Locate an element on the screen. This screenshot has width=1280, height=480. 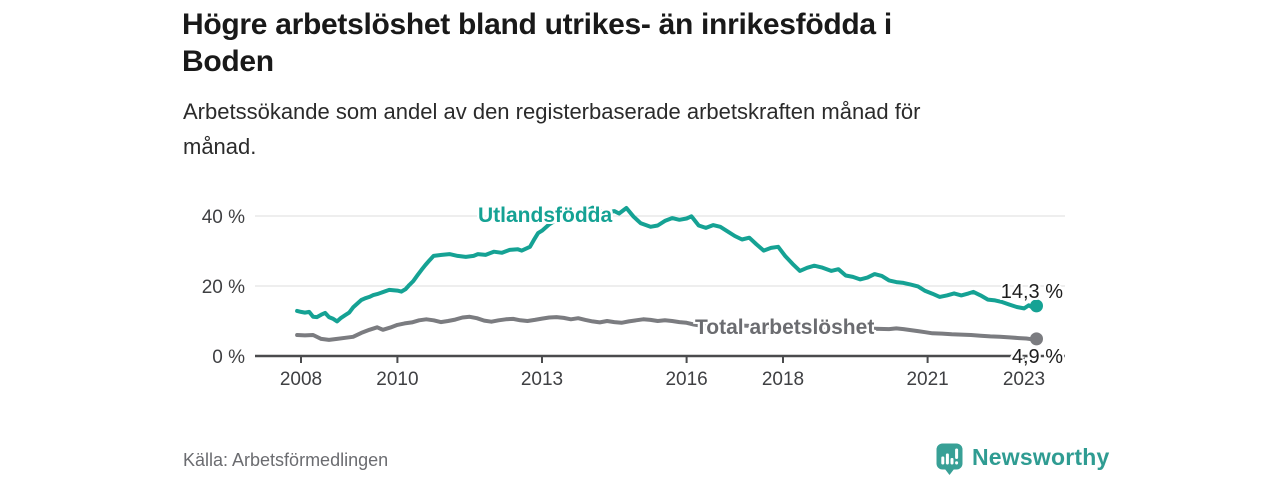
page-title-line-2: Boden is located at coordinates (228, 61).